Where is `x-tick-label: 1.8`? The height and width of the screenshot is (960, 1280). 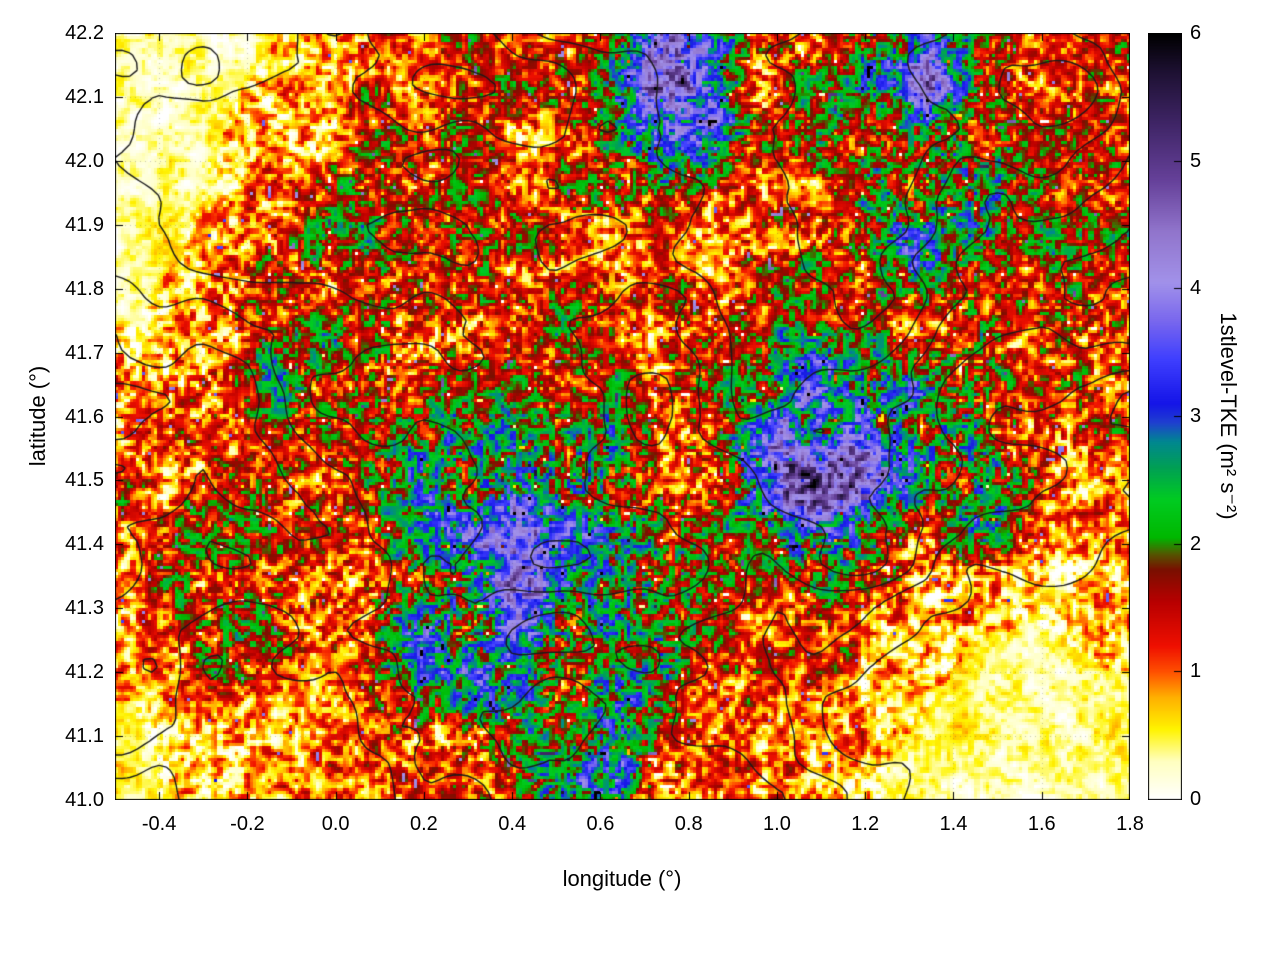 x-tick-label: 1.8 is located at coordinates (1130, 824).